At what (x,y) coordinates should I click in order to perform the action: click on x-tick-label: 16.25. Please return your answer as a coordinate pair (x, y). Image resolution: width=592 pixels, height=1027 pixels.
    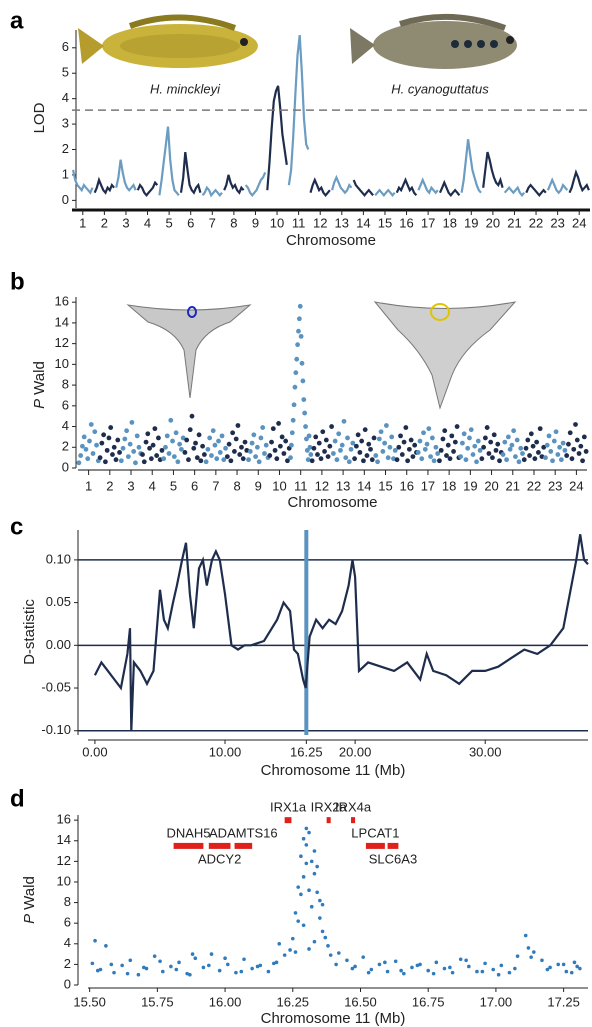
    Looking at the image, I should click on (306, 751).